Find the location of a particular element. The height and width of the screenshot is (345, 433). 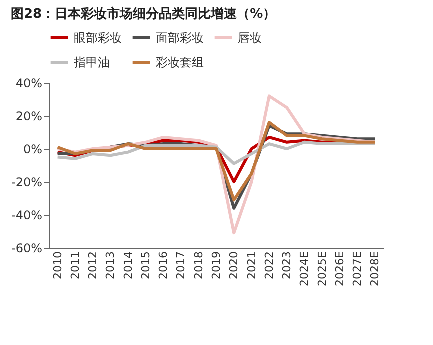

x-tick-label: 2018 is located at coordinates (199, 266).